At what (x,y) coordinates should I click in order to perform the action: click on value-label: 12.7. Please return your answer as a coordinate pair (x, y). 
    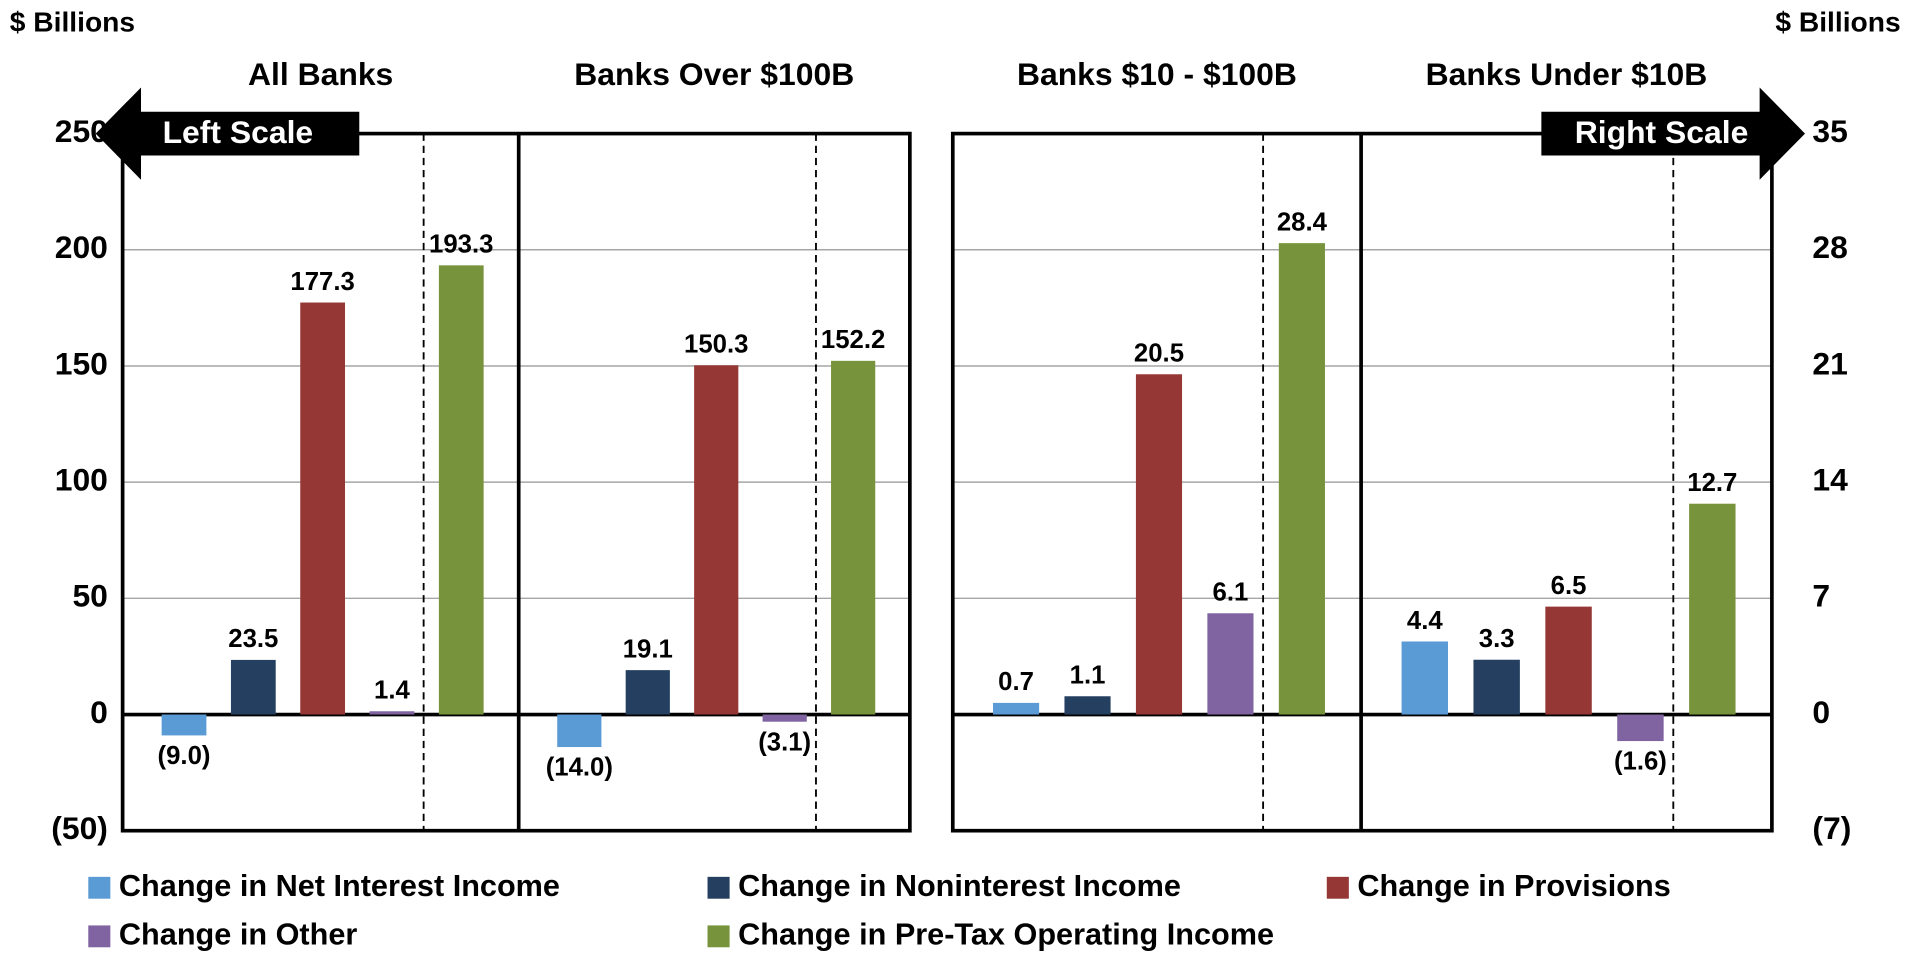
    Looking at the image, I should click on (1712, 483).